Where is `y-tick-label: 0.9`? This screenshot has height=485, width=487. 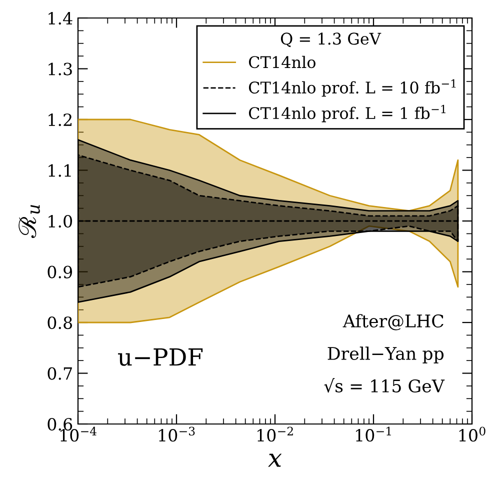
y-tick-label: 0.9 is located at coordinates (60, 272).